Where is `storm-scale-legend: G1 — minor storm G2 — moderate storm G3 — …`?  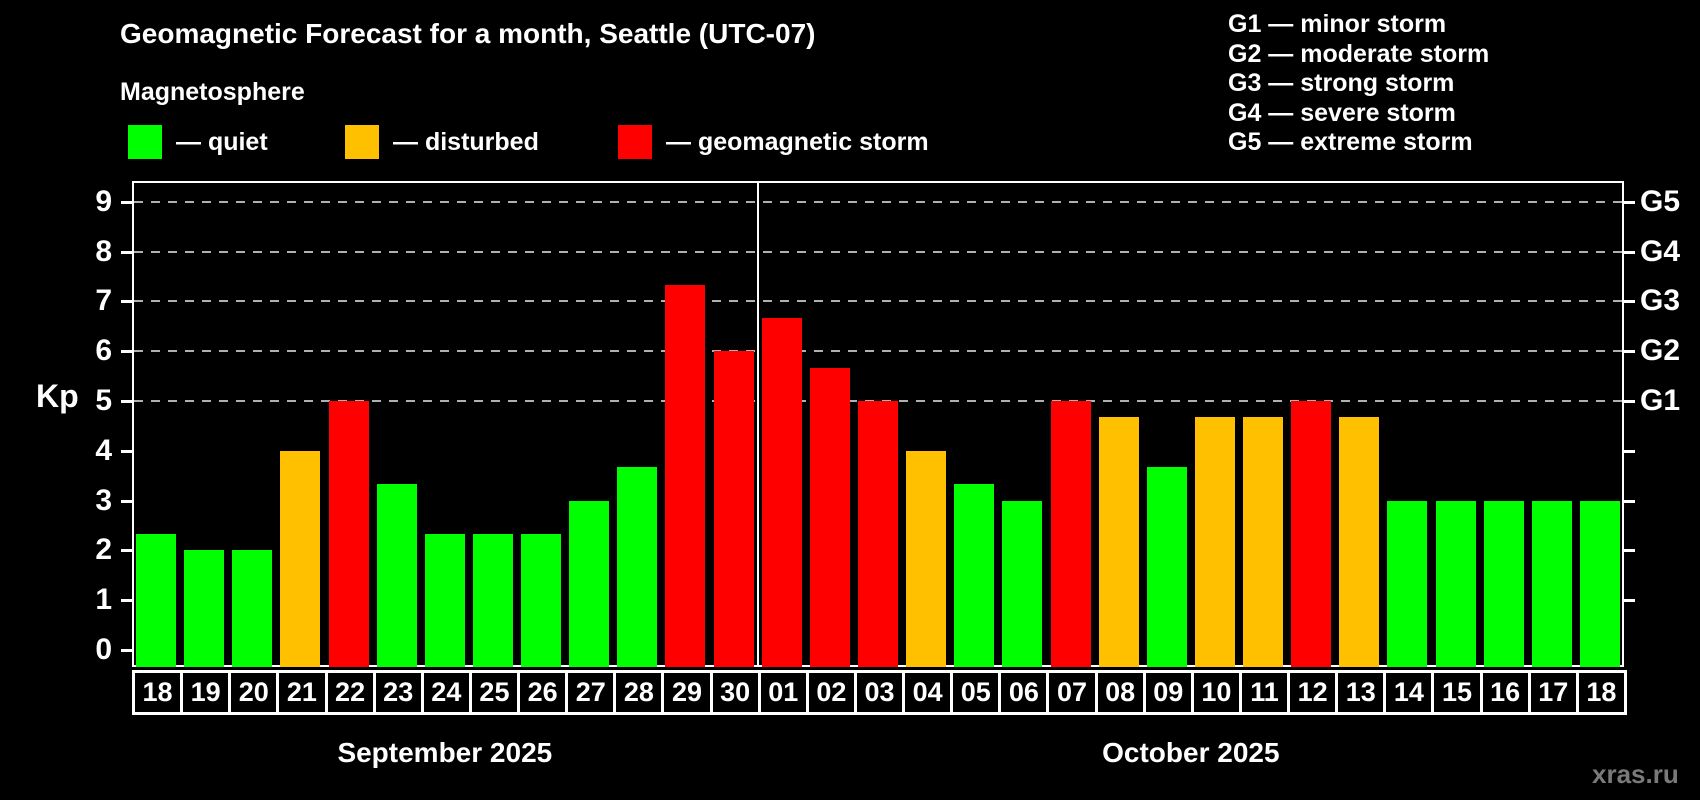
storm-scale-legend: G1 — minor storm G2 — moderate storm G3 — … is located at coordinates (1358, 84).